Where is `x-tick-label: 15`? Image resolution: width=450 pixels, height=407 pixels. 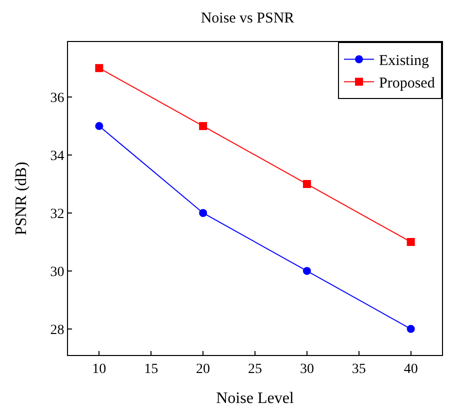 x-tick-label: 15 is located at coordinates (151, 369).